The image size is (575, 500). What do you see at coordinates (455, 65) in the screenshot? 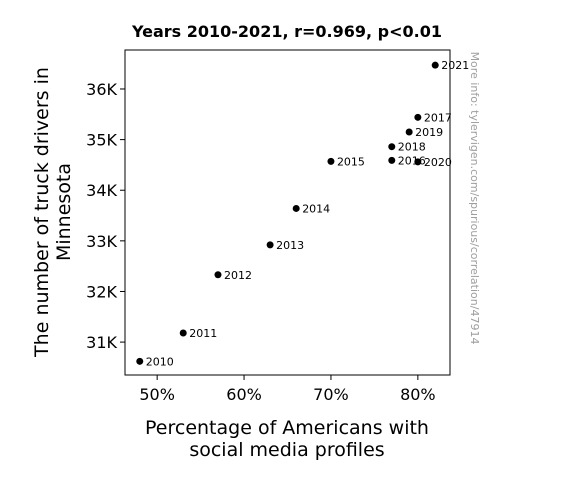
I see `data-point-label: 2021` at bounding box center [455, 65].